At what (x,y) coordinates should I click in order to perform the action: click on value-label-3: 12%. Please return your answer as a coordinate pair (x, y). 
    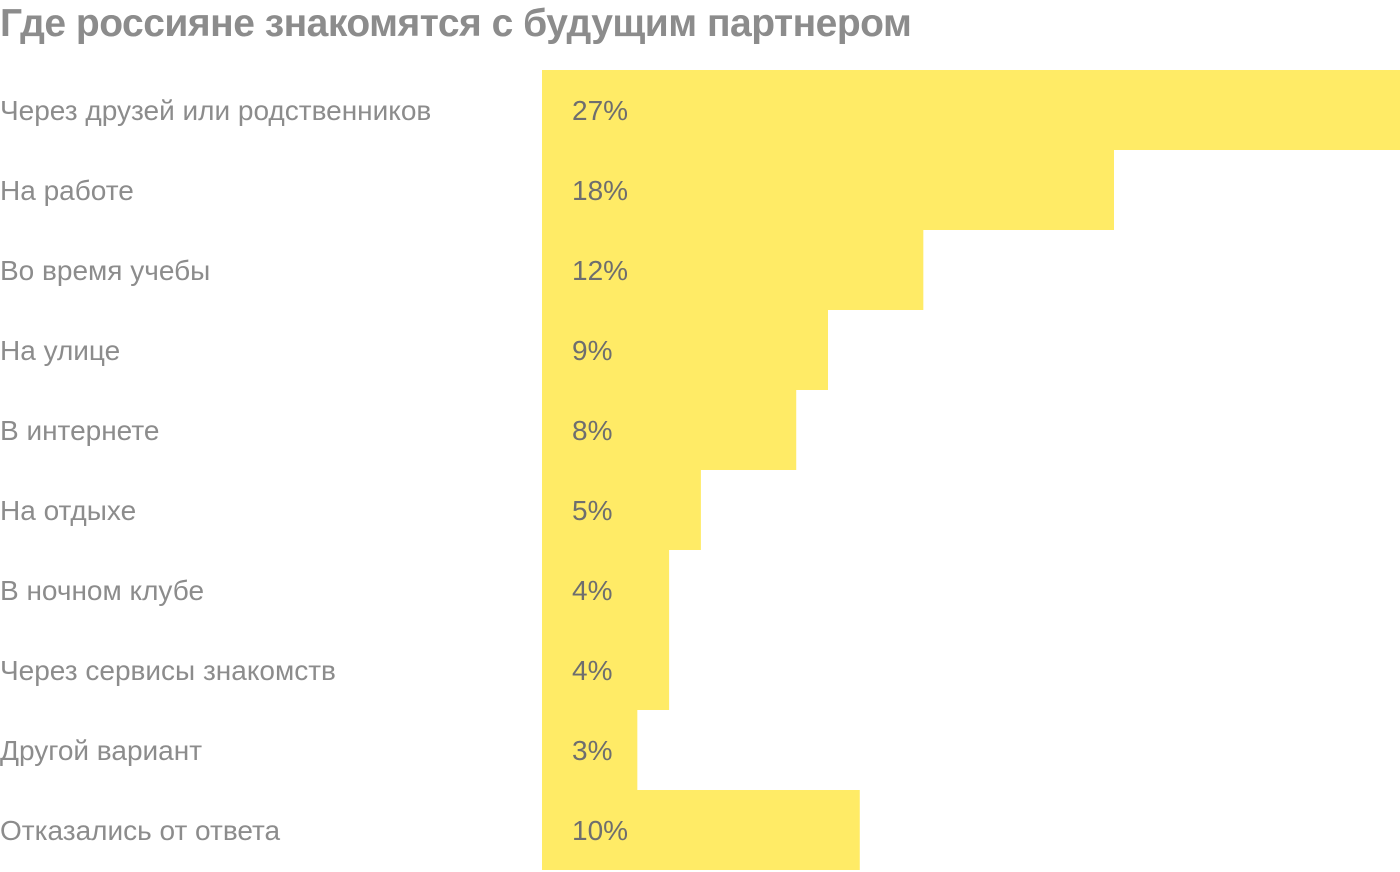
    Looking at the image, I should click on (600, 270).